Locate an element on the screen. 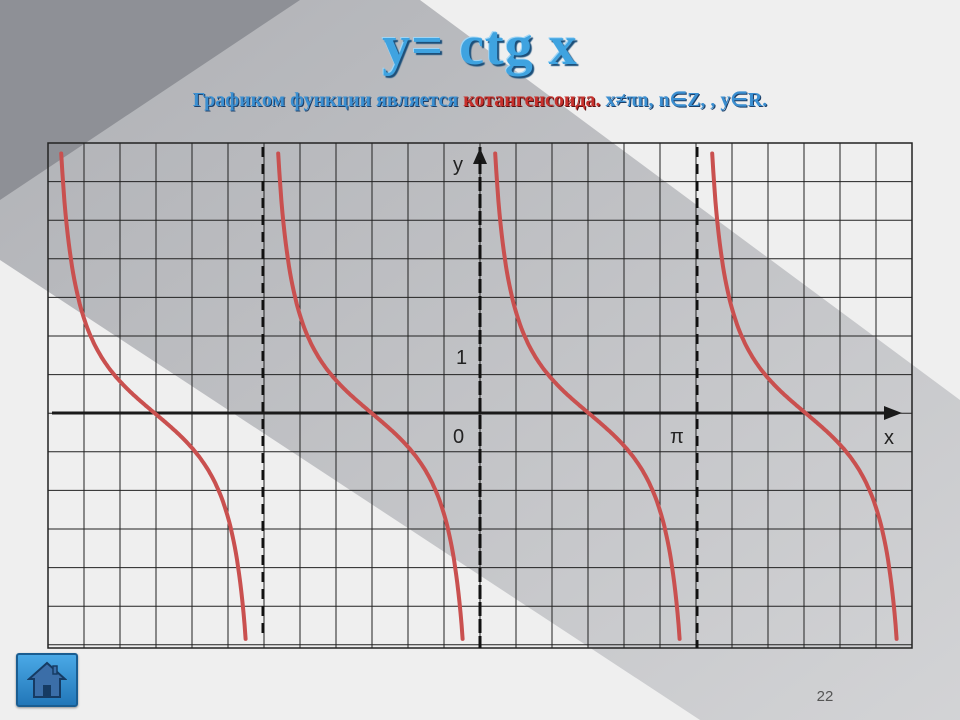 The height and width of the screenshot is (720, 960). one-label: 1 is located at coordinates (461, 358).